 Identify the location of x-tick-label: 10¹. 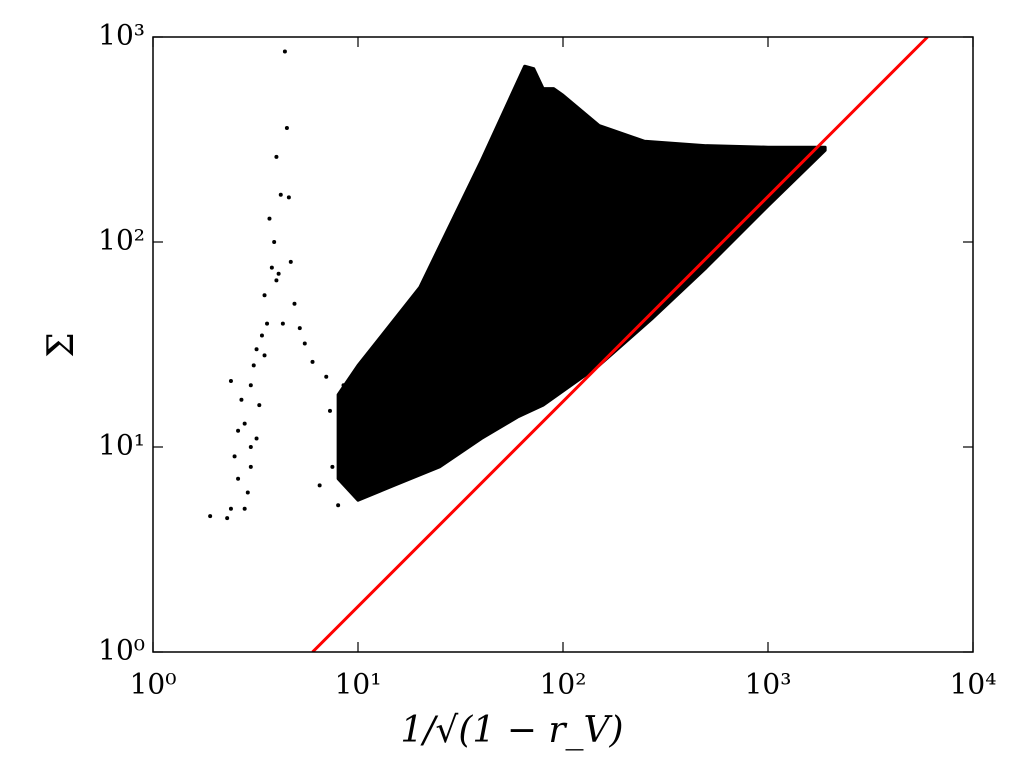
(358, 684).